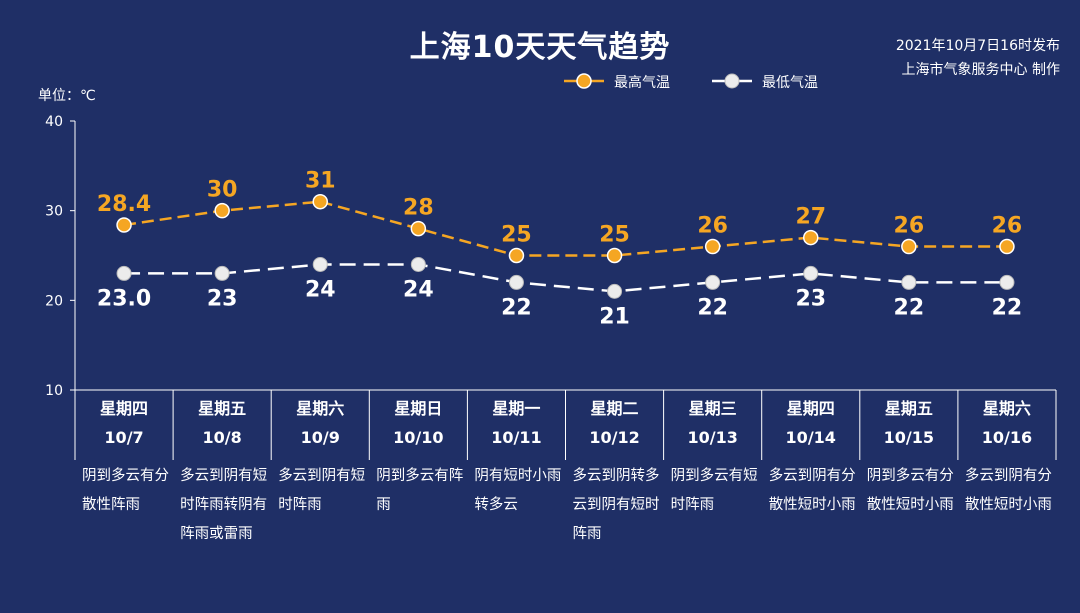 The image size is (1080, 613). What do you see at coordinates (790, 83) in the screenshot?
I see `legend-low-label: 最低气温` at bounding box center [790, 83].